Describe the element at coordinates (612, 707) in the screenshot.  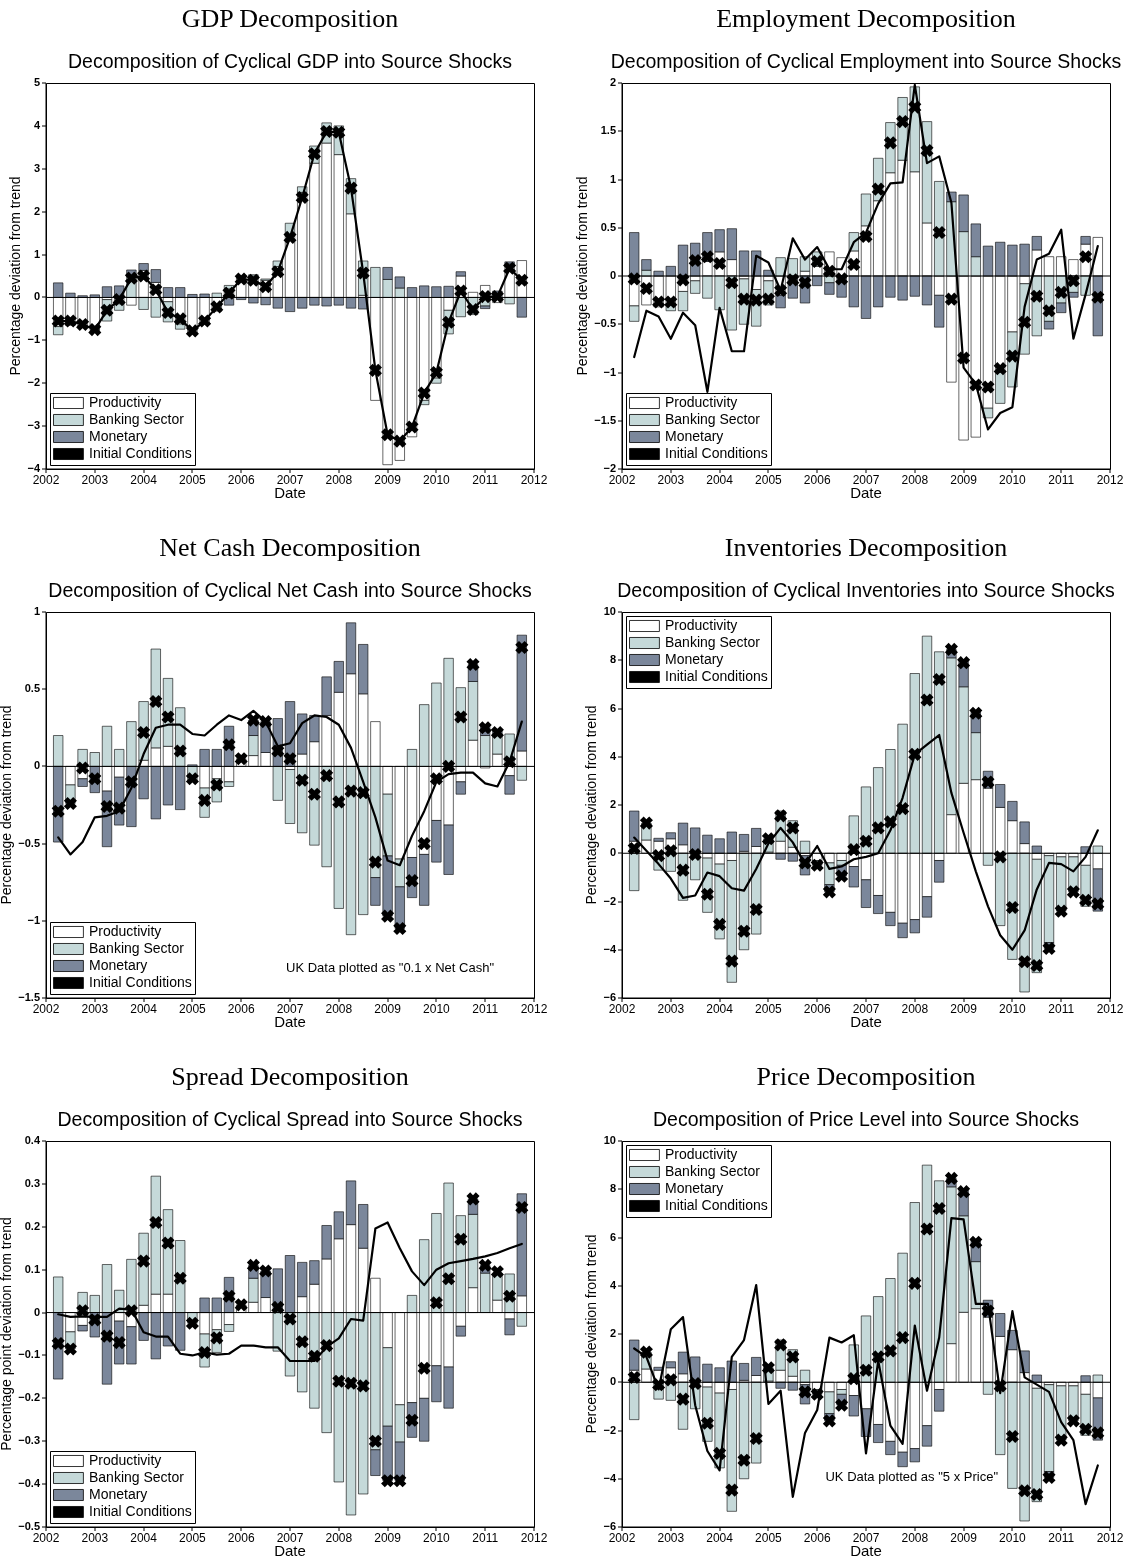
I see `y-tick-label: 6` at that location.